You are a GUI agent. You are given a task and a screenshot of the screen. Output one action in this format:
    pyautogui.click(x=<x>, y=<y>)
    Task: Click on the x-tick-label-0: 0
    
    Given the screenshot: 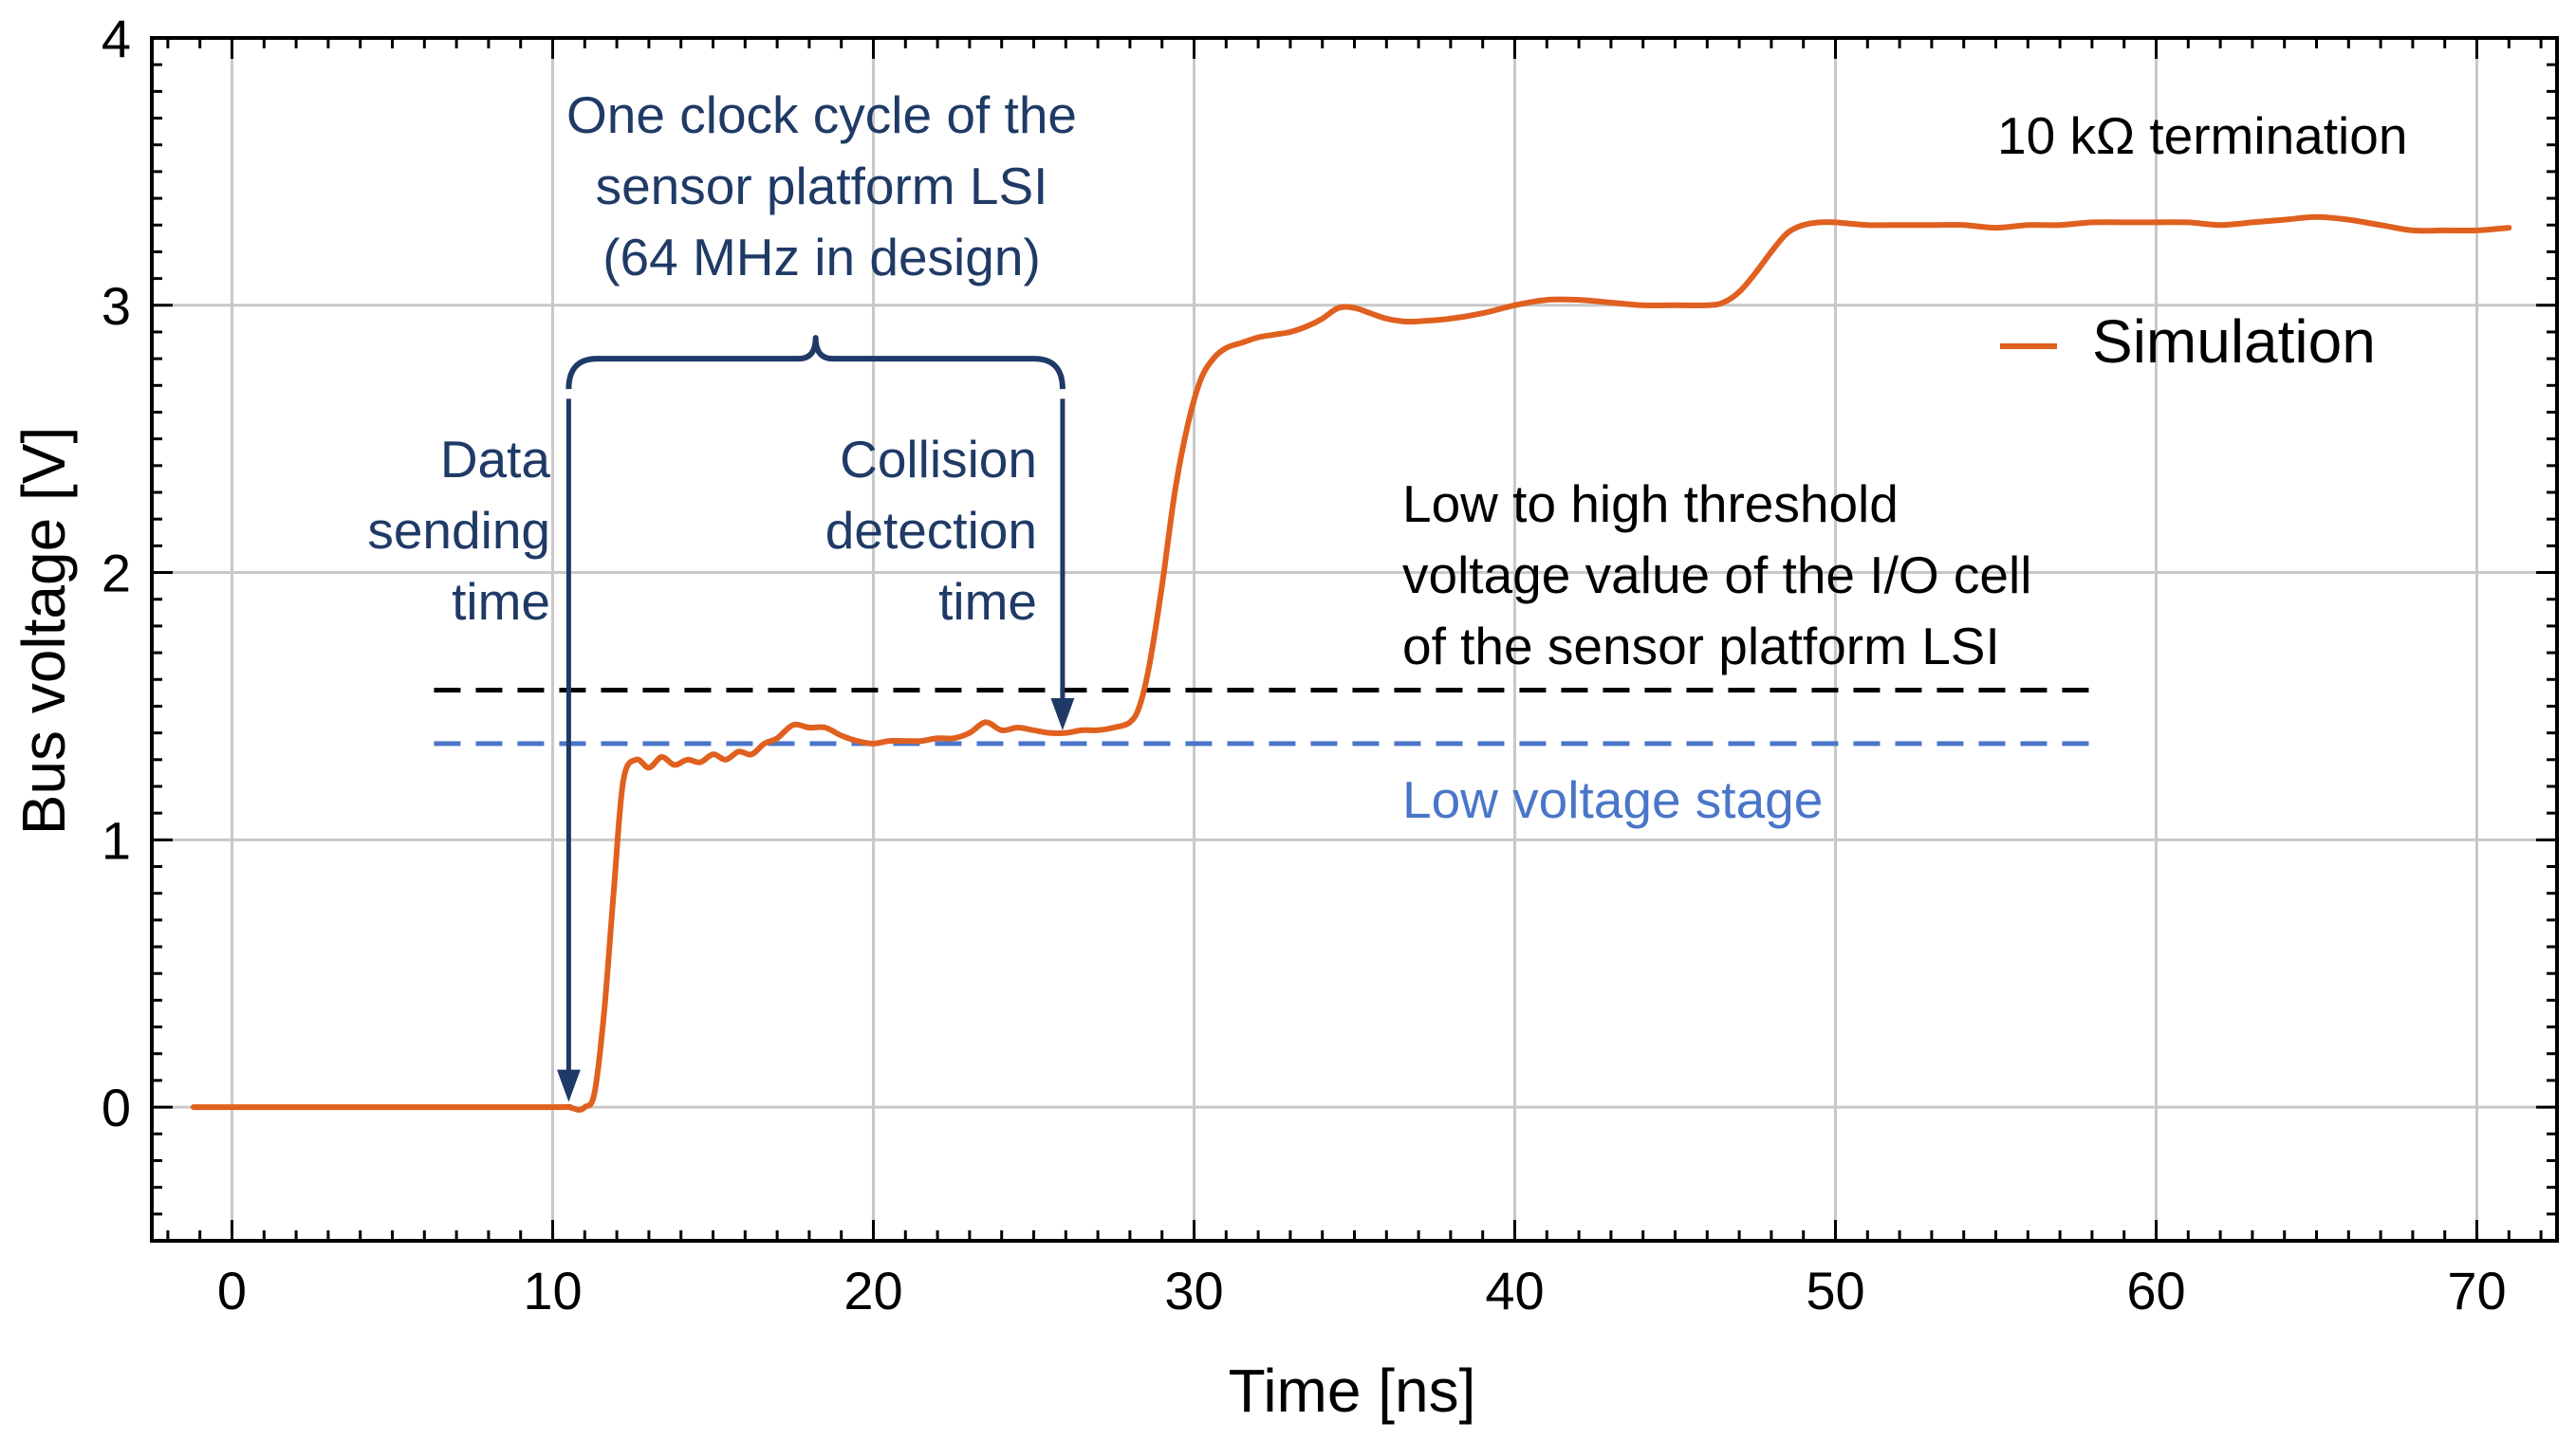 What is the action you would take?
    pyautogui.click(x=232, y=1290)
    